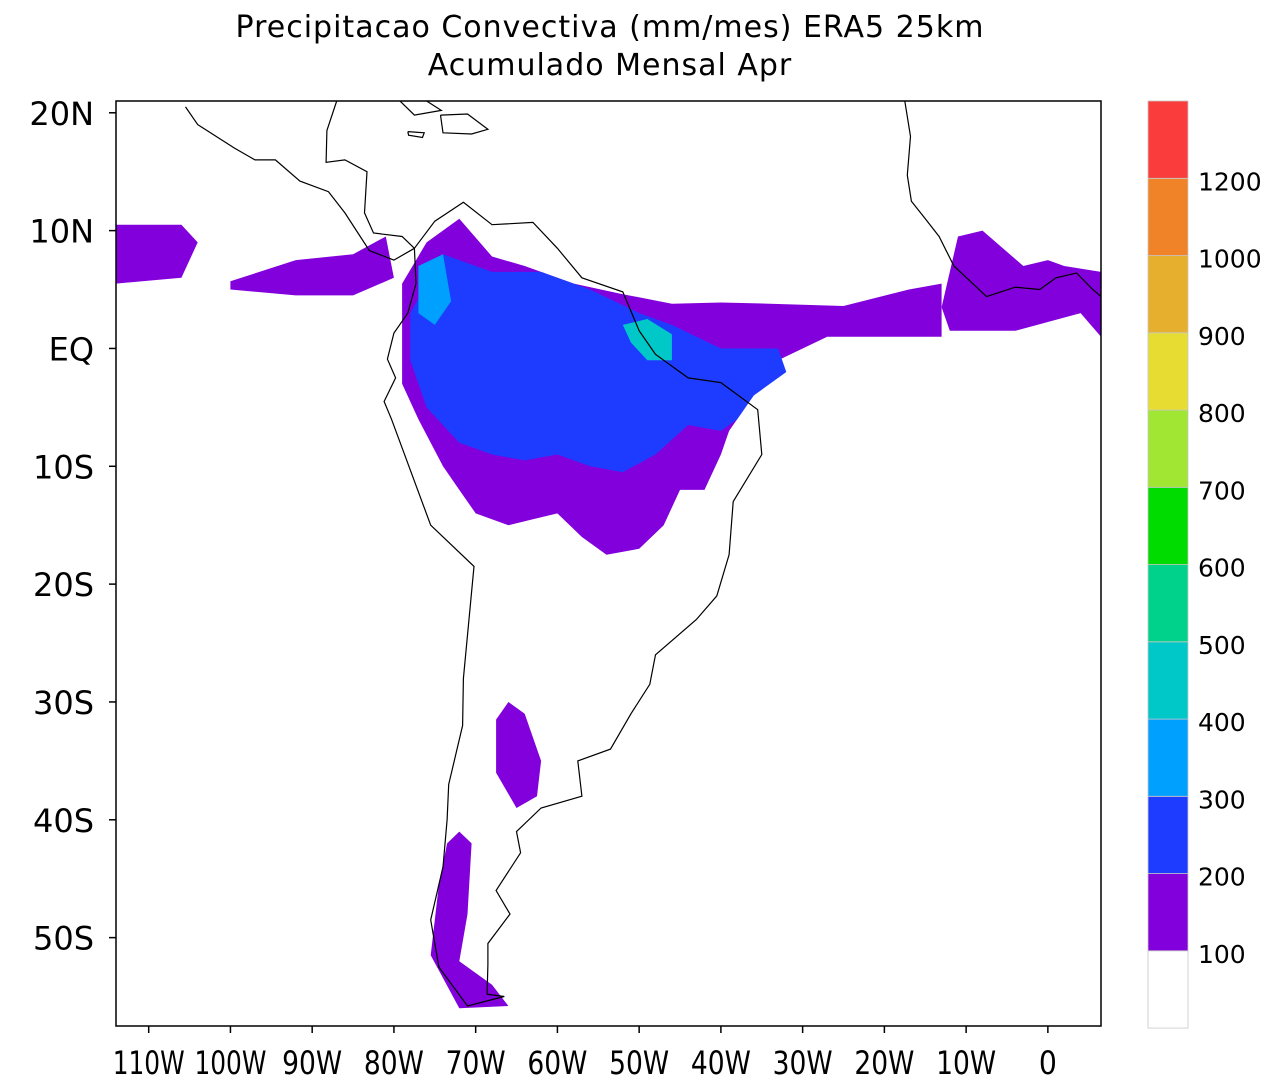 The image size is (1275, 1080). I want to click on lon-tick-label-4: 70W, so click(476, 1062).